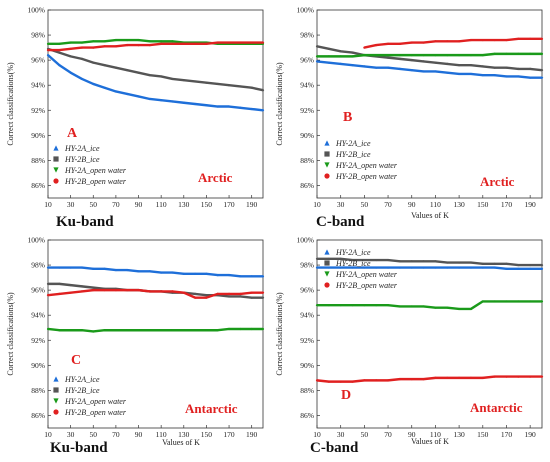 This screenshot has height=462, width=550. What do you see at coordinates (483, 204) in the screenshot?
I see `x-tick-label: 150` at bounding box center [483, 204].